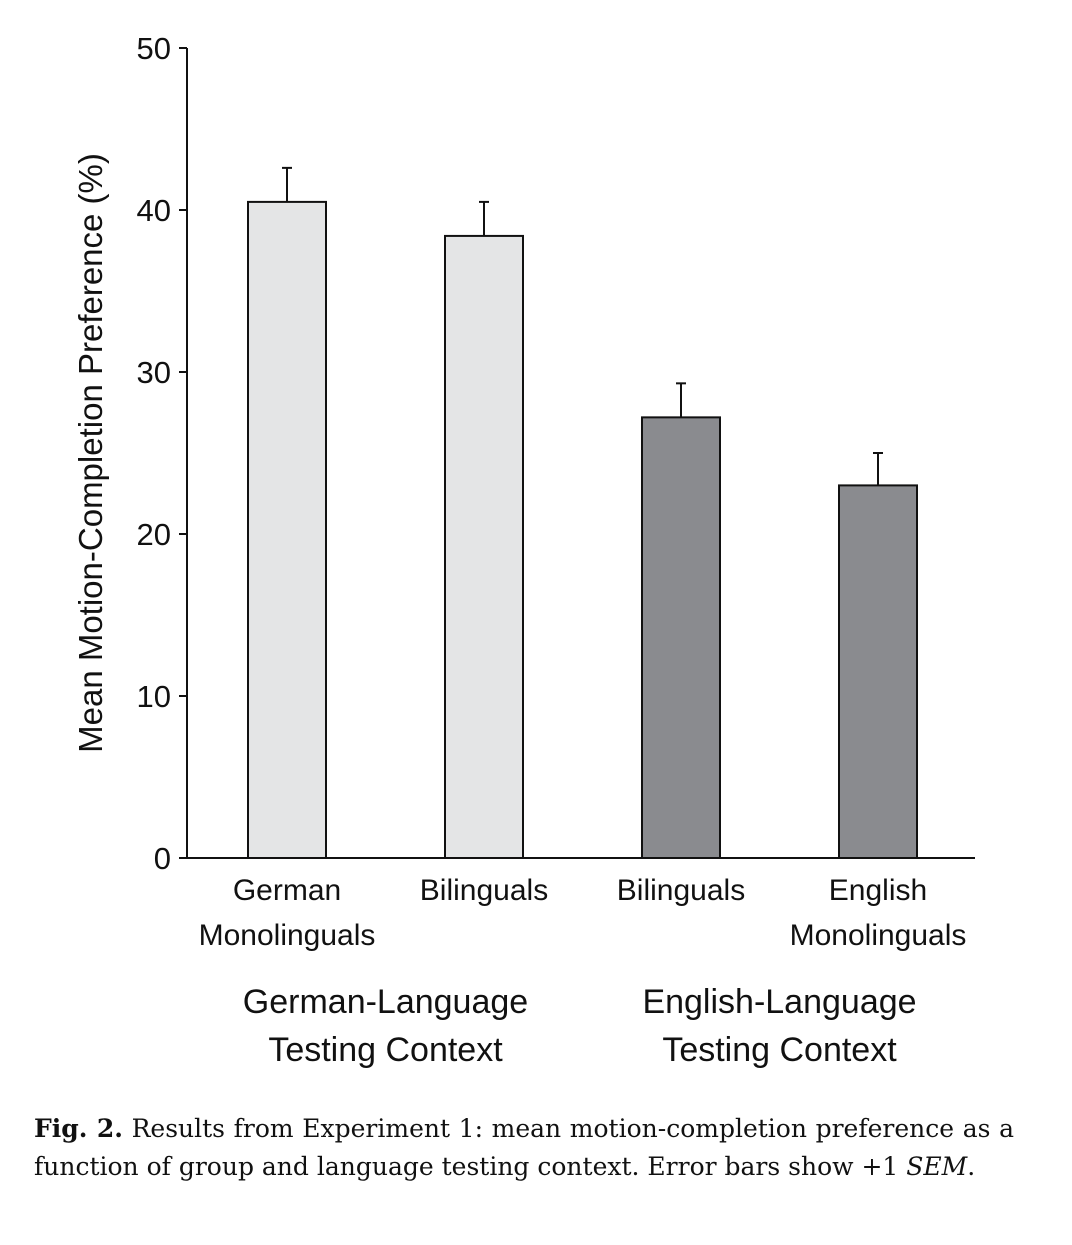 This screenshot has width=1072, height=1245. Describe the element at coordinates (154, 372) in the screenshot. I see `y-tick-label: 30` at that location.